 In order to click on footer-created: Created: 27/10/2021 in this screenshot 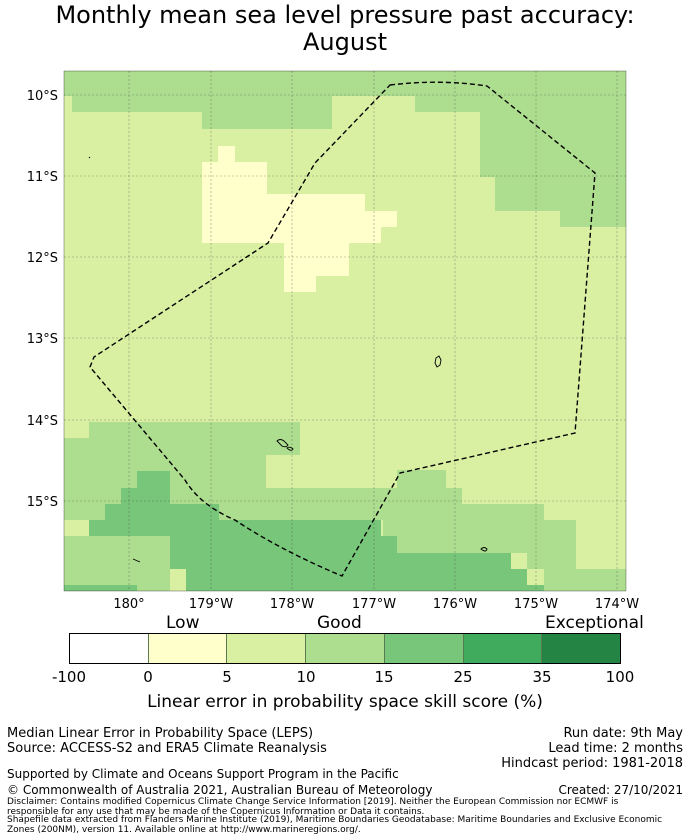, I will do `click(620, 790)`.